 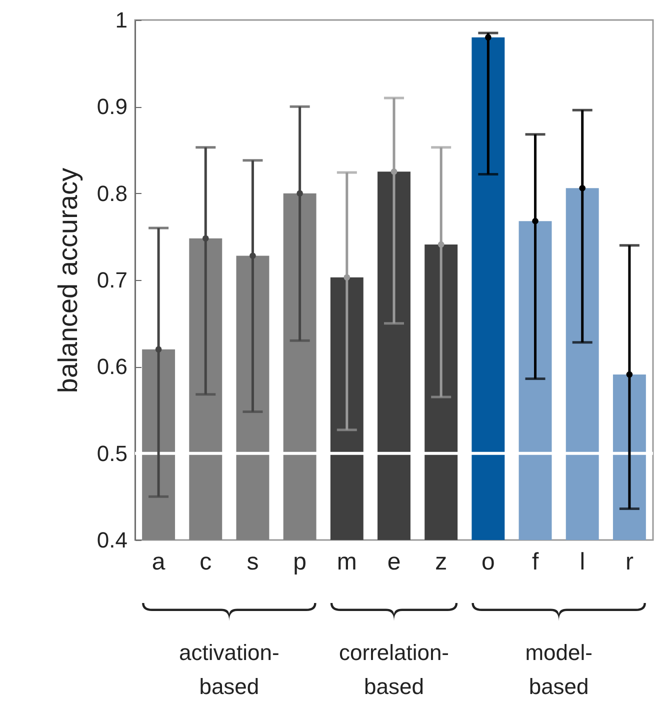 I want to click on text: correlation-based, so click(x=394, y=669).